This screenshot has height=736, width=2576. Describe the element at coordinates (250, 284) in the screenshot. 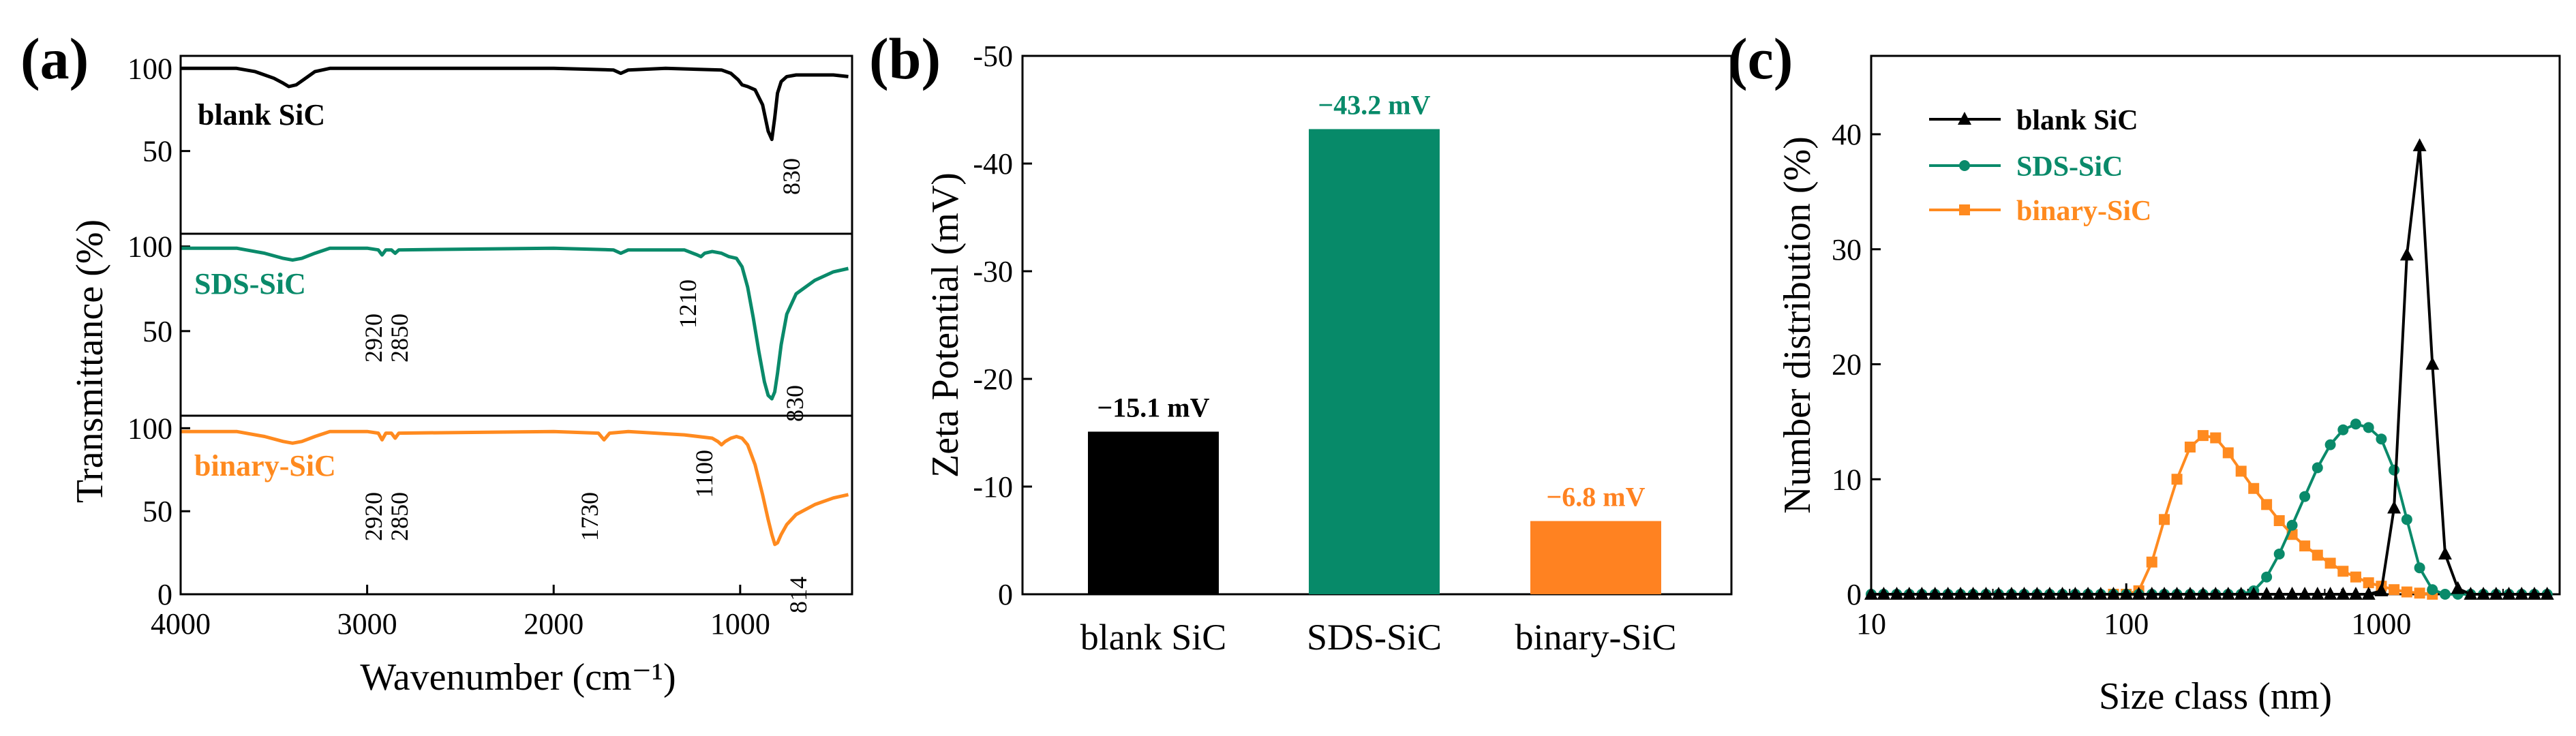

I see `a-series-label-sds: SDS-SiC` at that location.